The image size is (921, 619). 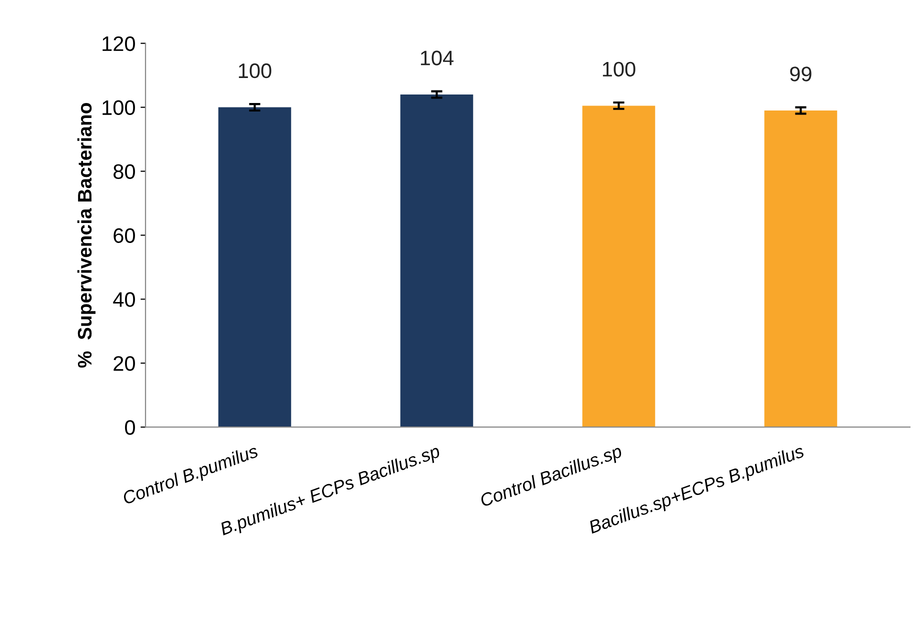 I want to click on y-axis-title: % Supervivencia Bacteriano, so click(x=86, y=235).